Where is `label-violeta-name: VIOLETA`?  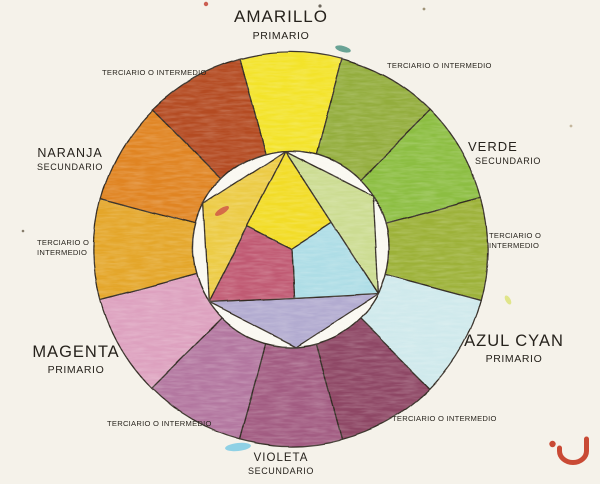
label-violeta-name: VIOLETA is located at coordinates (281, 458).